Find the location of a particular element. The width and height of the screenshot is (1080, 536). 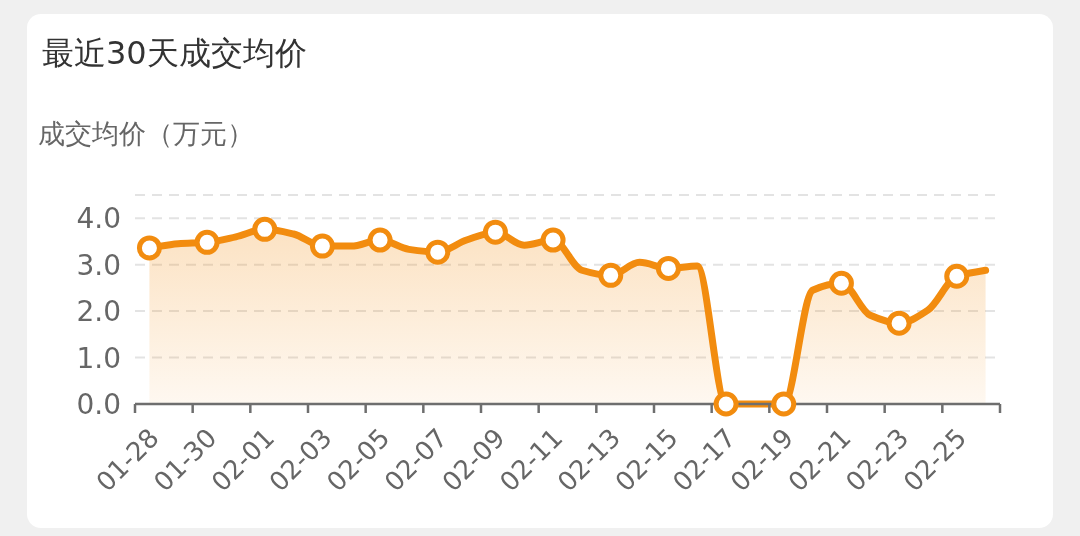

y-tick-label: 2.0 is located at coordinates (98, 312).